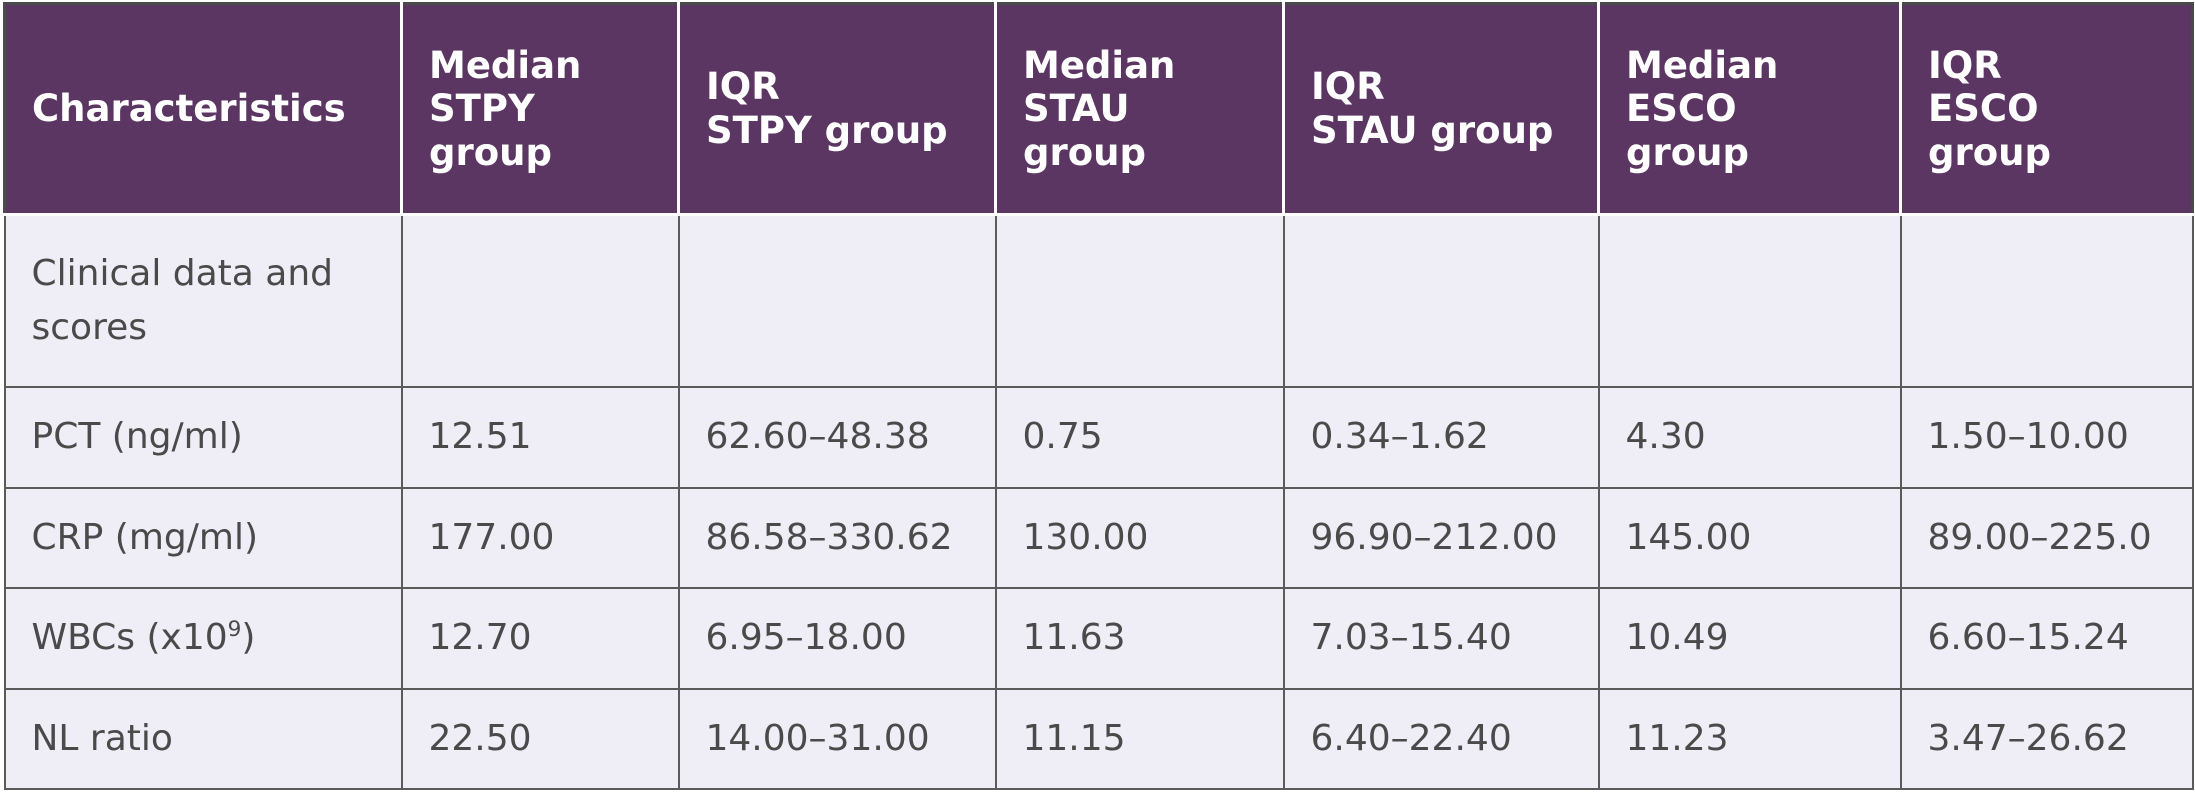 Image resolution: width=2195 pixels, height=800 pixels. I want to click on iqr-esco-cell: 1.50–10.00, so click(2046, 437).